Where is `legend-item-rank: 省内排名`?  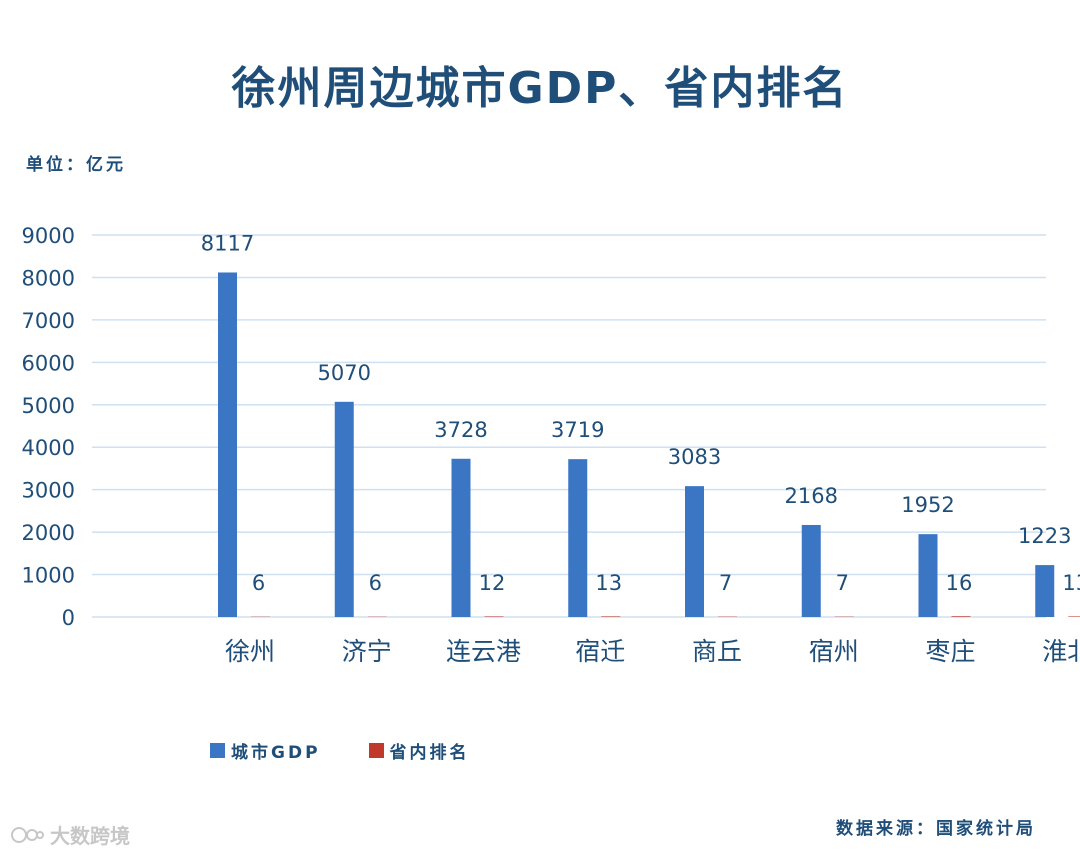
legend-item-rank: 省内排名 is located at coordinates (419, 750).